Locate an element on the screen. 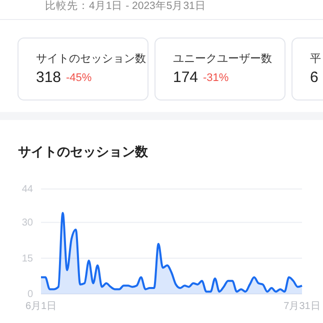 The height and width of the screenshot is (323, 323). y-tick-label: 15 is located at coordinates (28, 258).